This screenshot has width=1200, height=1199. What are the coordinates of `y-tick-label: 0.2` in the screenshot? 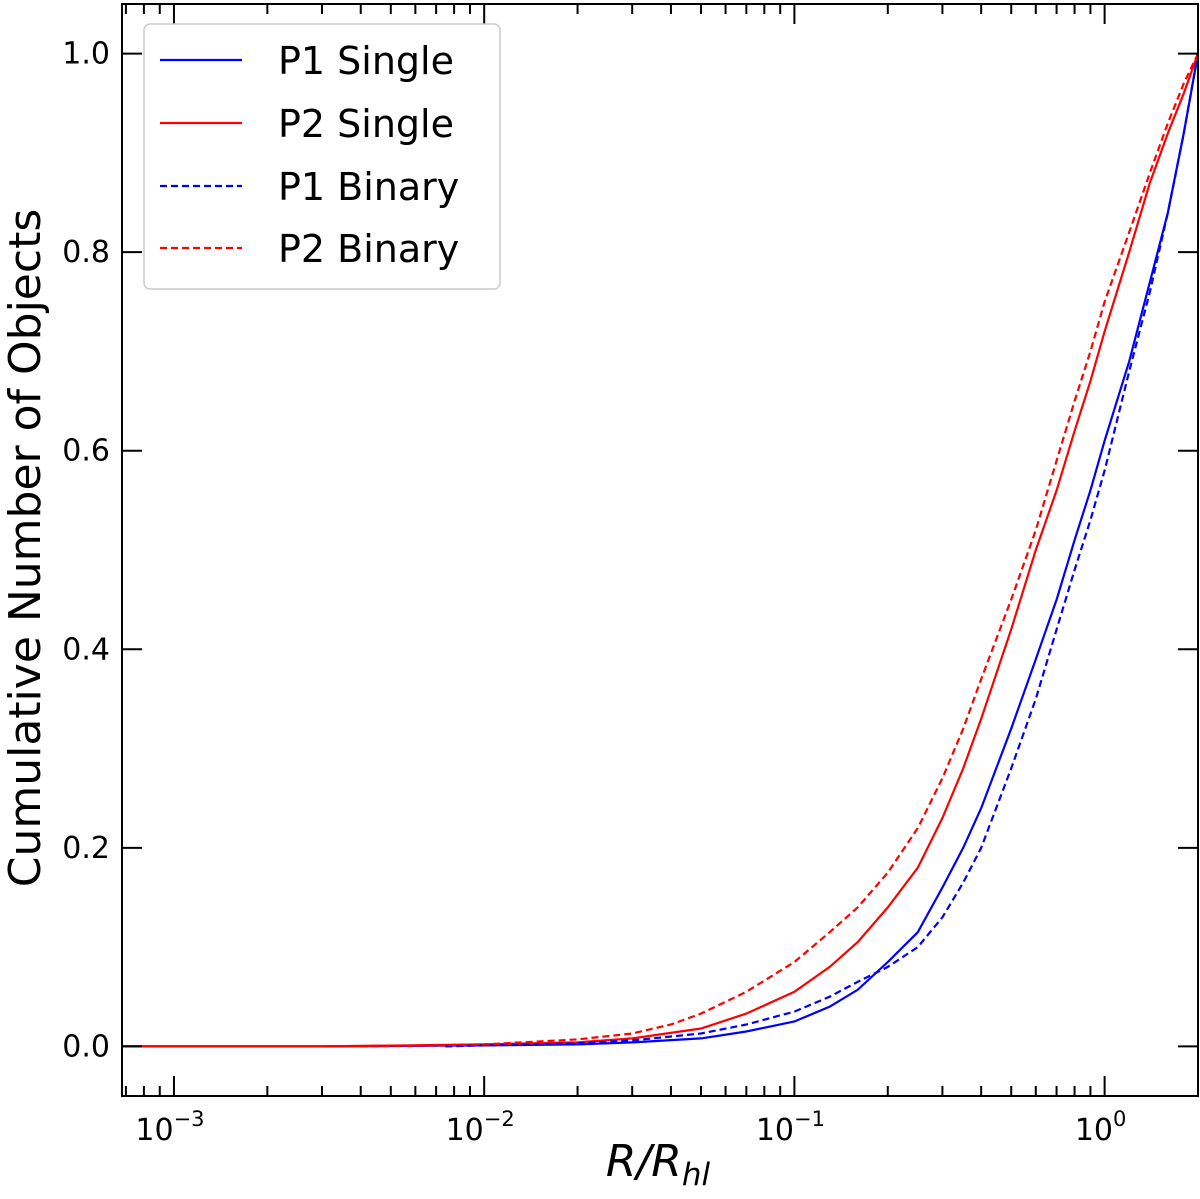 It's located at (86, 848).